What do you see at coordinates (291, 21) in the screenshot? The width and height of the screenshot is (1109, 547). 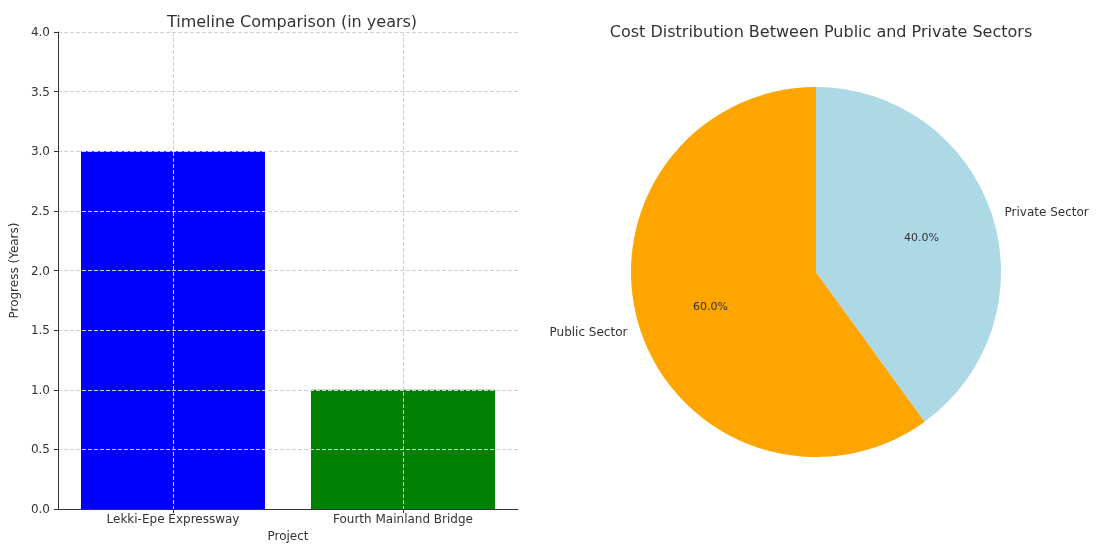 I see `chart-title: Timeline Comparison (in years)` at bounding box center [291, 21].